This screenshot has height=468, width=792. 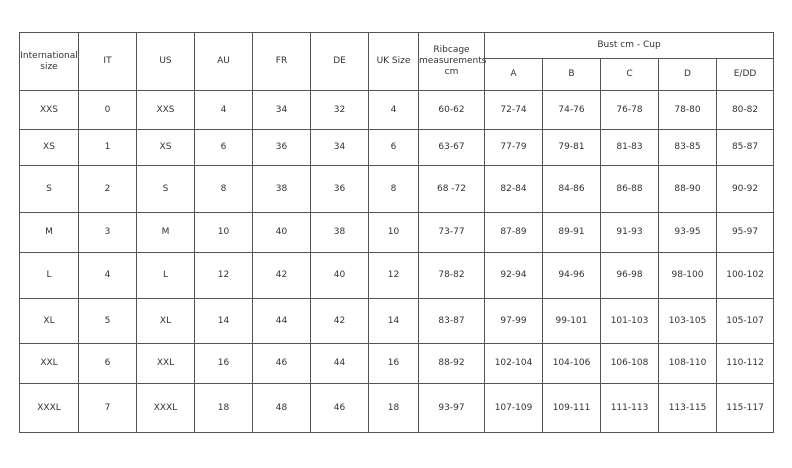 I want to click on header-cup-e-dd: E/DD, so click(x=745, y=74).